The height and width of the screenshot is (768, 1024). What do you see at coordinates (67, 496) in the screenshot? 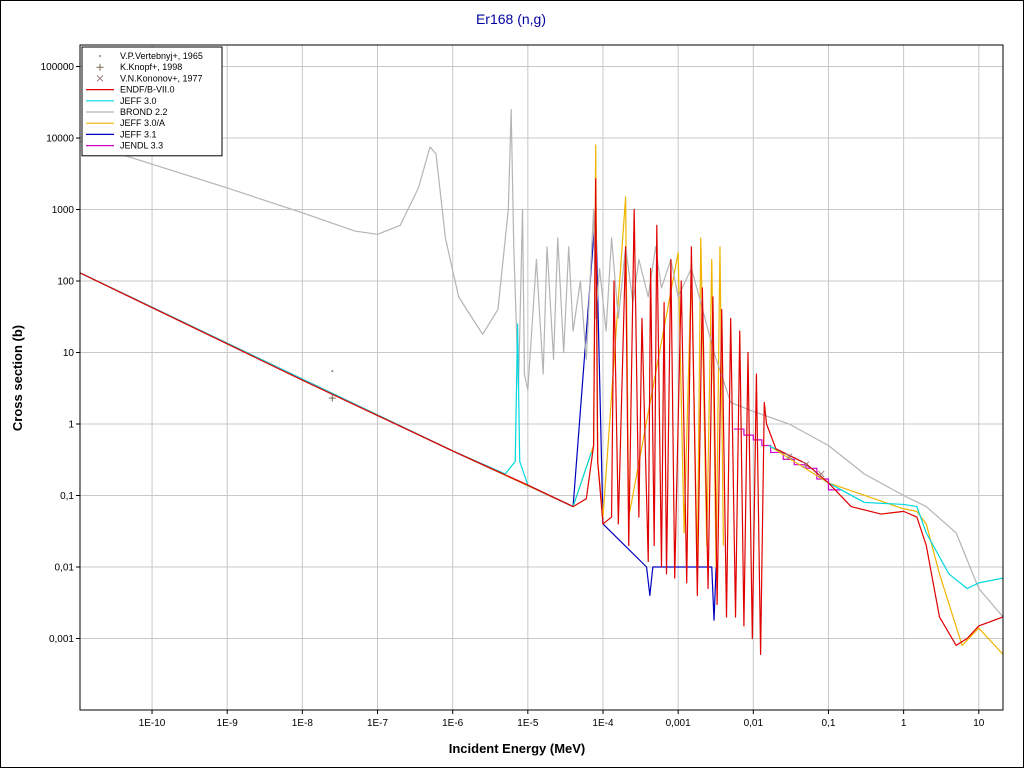
I see `y-tick-label: 0,1` at bounding box center [67, 496].